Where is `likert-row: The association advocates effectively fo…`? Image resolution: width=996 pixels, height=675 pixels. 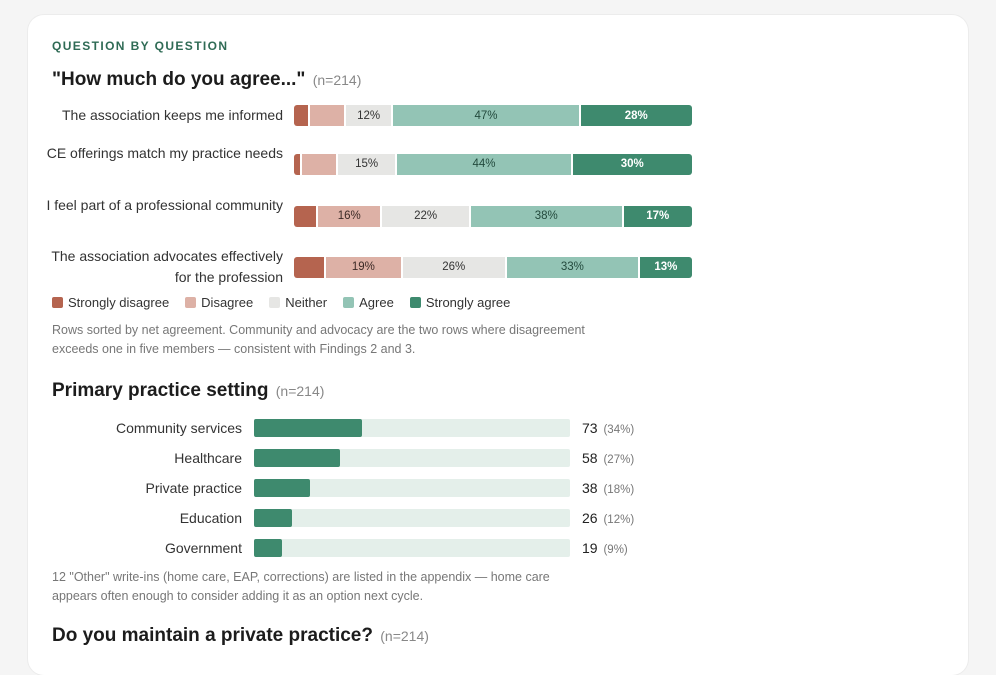 likert-row: The association advocates effectively fo… is located at coordinates (378, 267).